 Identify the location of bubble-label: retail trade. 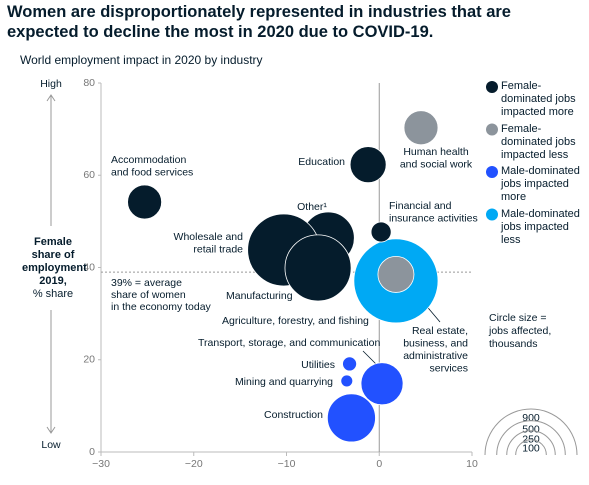
(218, 249).